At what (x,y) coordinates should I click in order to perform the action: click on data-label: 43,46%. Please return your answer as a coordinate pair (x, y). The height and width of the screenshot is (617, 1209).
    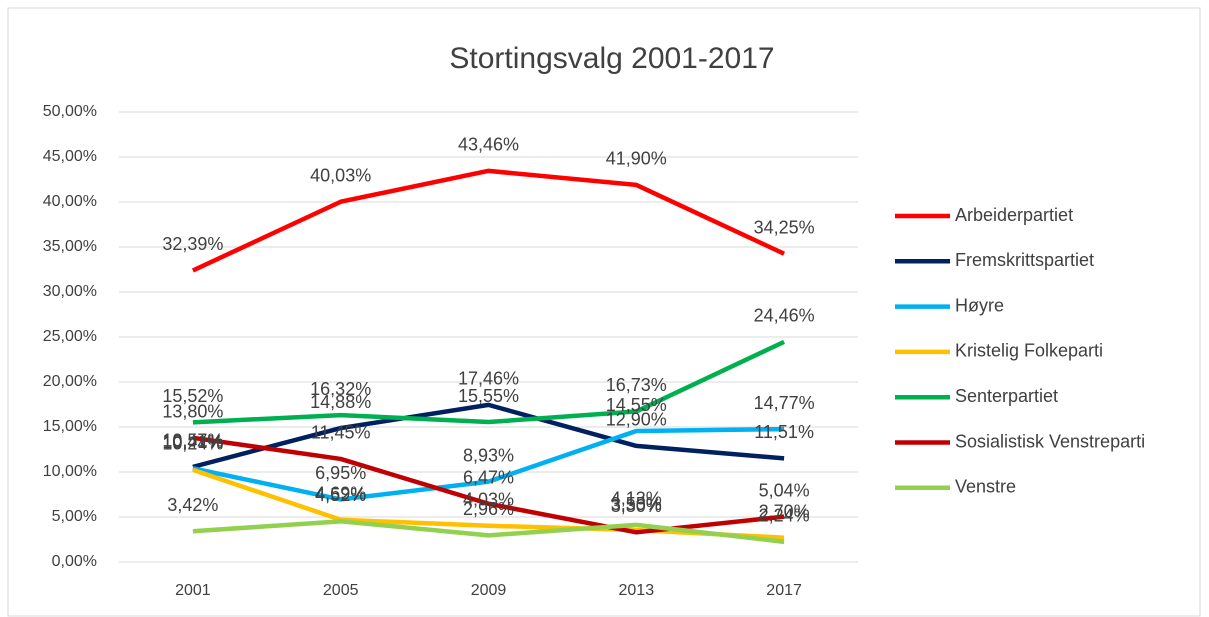
    Looking at the image, I should click on (488, 145).